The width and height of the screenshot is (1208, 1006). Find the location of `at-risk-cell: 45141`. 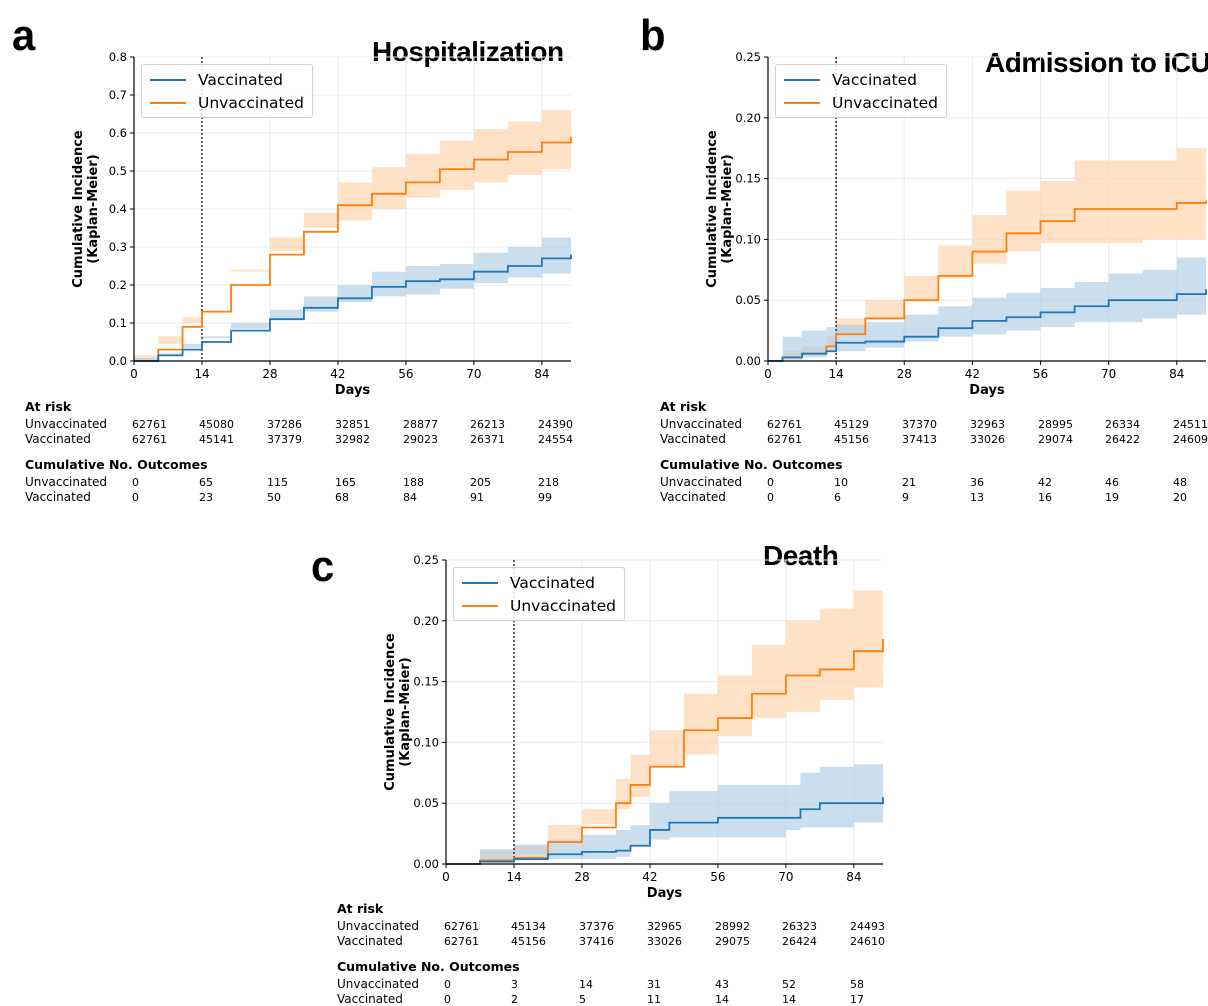

at-risk-cell: 45141 is located at coordinates (216, 439).